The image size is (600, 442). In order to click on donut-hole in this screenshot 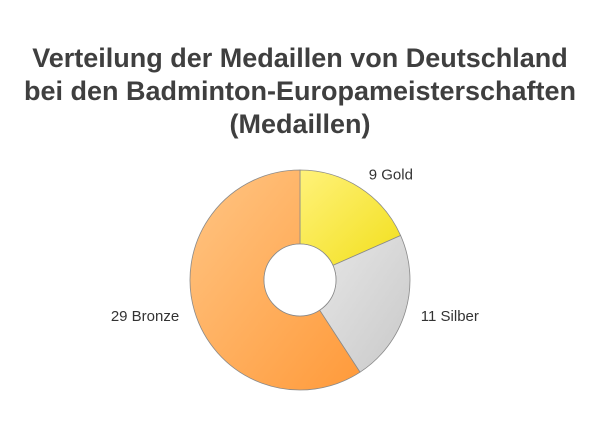, I will do `click(300, 280)`.